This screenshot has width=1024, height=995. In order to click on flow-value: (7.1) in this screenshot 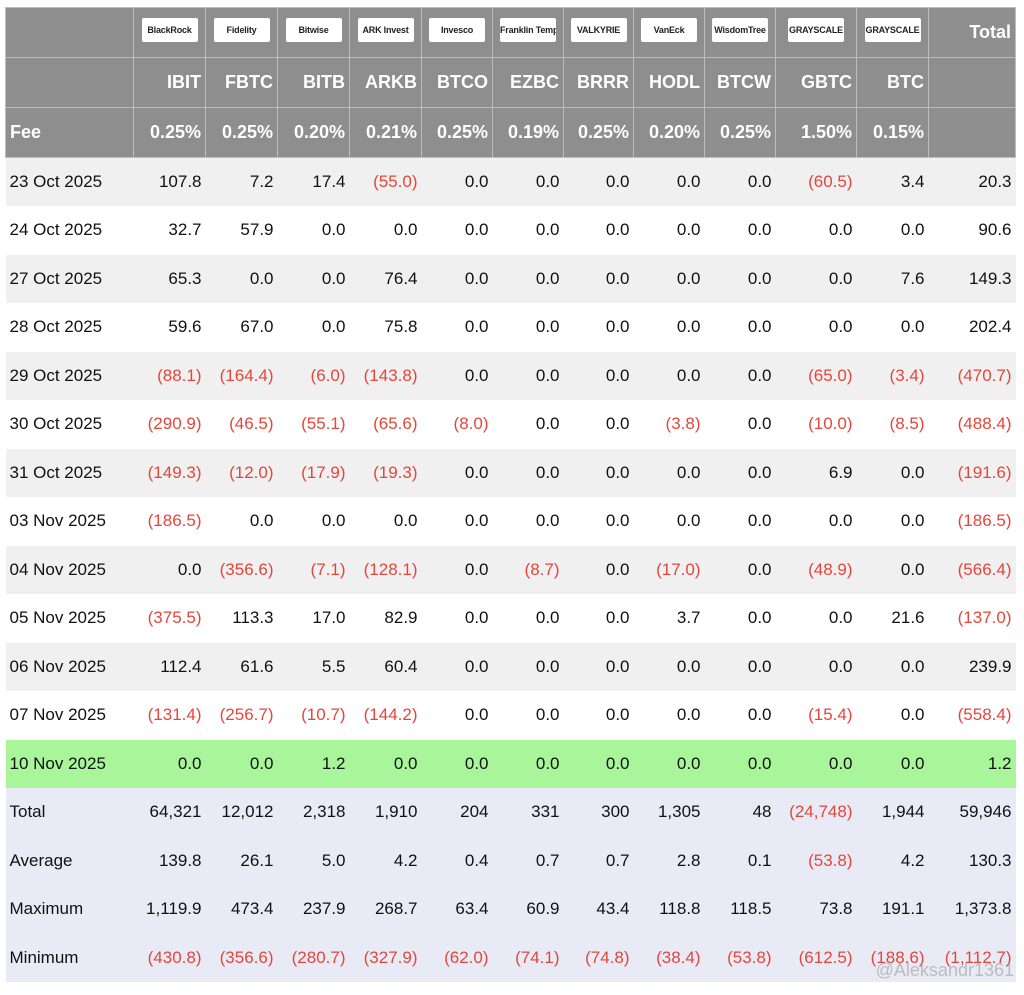, I will do `click(328, 569)`.